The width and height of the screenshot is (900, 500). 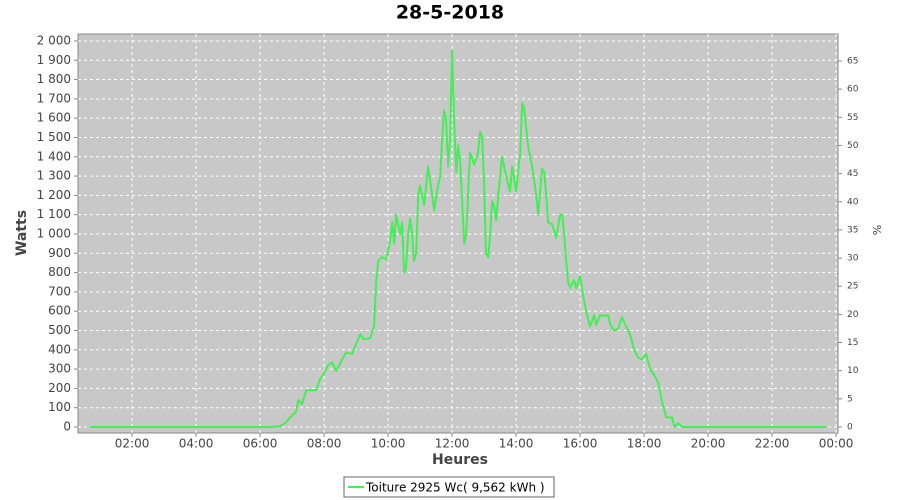 What do you see at coordinates (876, 230) in the screenshot?
I see `y2-axis-label: %` at bounding box center [876, 230].